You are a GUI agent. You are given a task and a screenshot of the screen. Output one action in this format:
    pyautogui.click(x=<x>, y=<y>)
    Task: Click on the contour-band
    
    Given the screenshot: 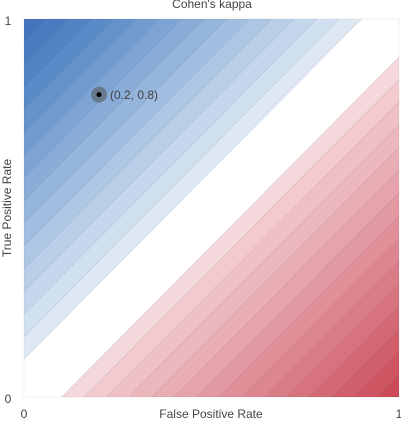 What is the action you would take?
    pyautogui.click(x=35, y=30)
    